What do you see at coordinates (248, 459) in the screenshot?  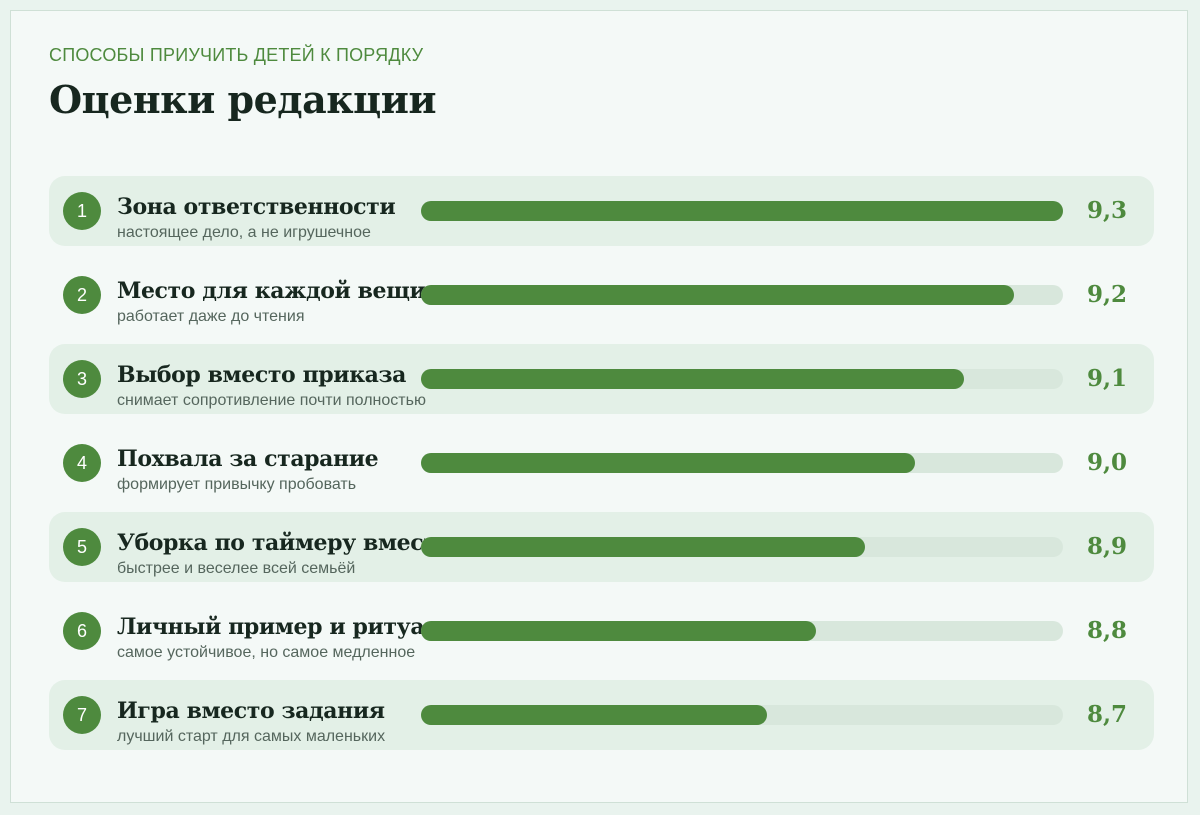 I see `item-name: Похвала за старание` at bounding box center [248, 459].